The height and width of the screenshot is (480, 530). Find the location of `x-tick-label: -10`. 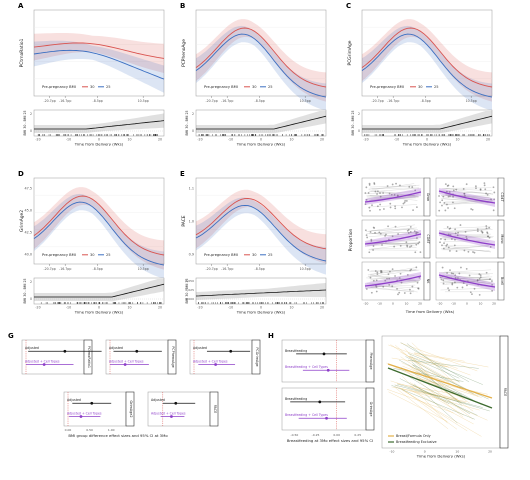

x-tick-label: -10 is located at coordinates (392, 452).